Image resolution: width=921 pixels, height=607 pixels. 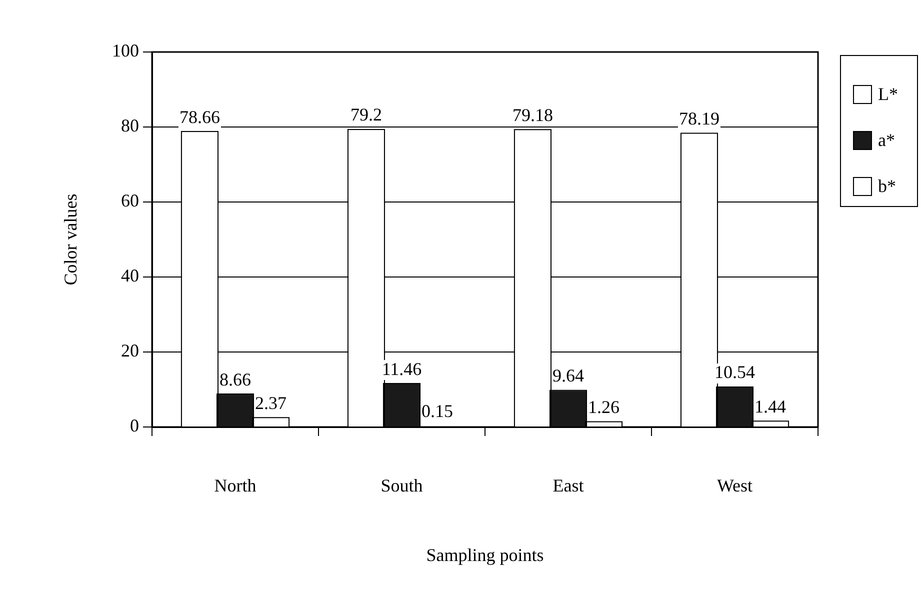 I want to click on data-label: 79.18, so click(x=532, y=114).